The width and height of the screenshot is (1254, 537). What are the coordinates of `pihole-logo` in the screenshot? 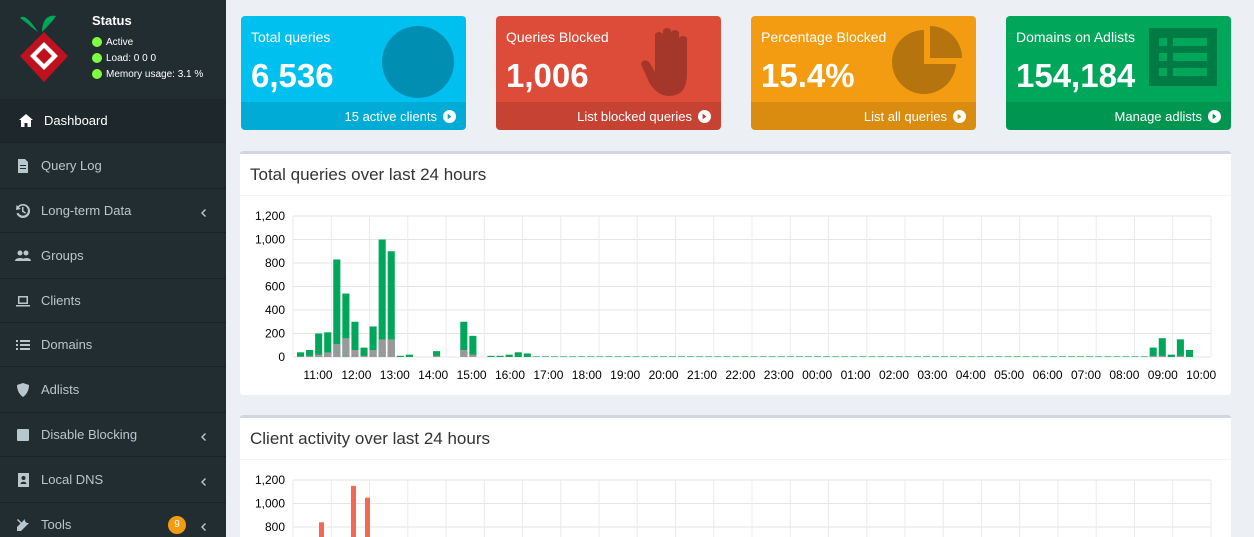 It's located at (44, 48).